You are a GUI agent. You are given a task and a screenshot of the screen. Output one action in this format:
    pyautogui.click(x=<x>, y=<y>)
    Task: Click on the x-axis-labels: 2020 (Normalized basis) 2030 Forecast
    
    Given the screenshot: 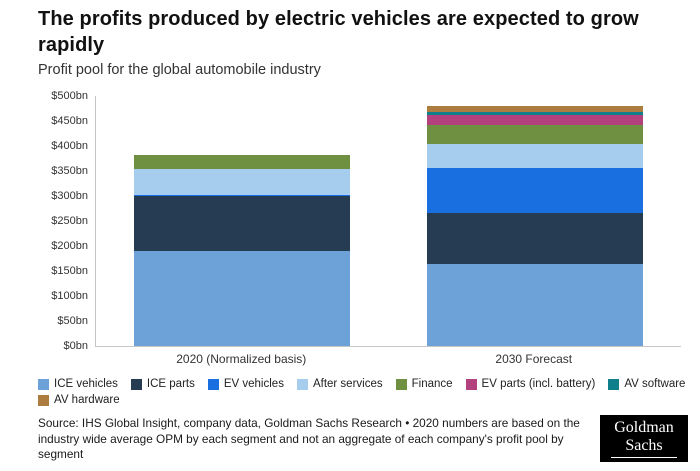 What is the action you would take?
    pyautogui.click(x=387, y=359)
    